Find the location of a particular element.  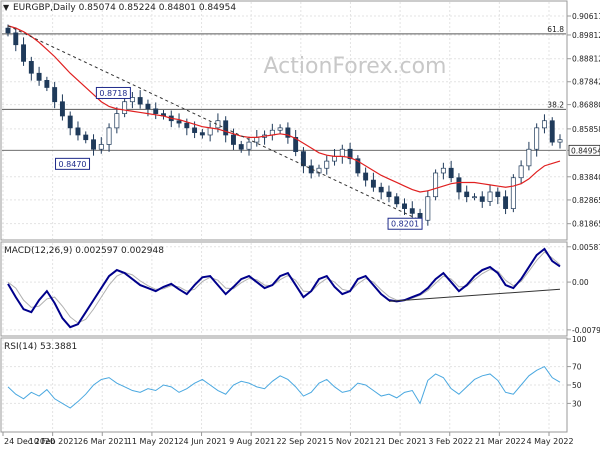

macd-signal-line is located at coordinates (284, 287).